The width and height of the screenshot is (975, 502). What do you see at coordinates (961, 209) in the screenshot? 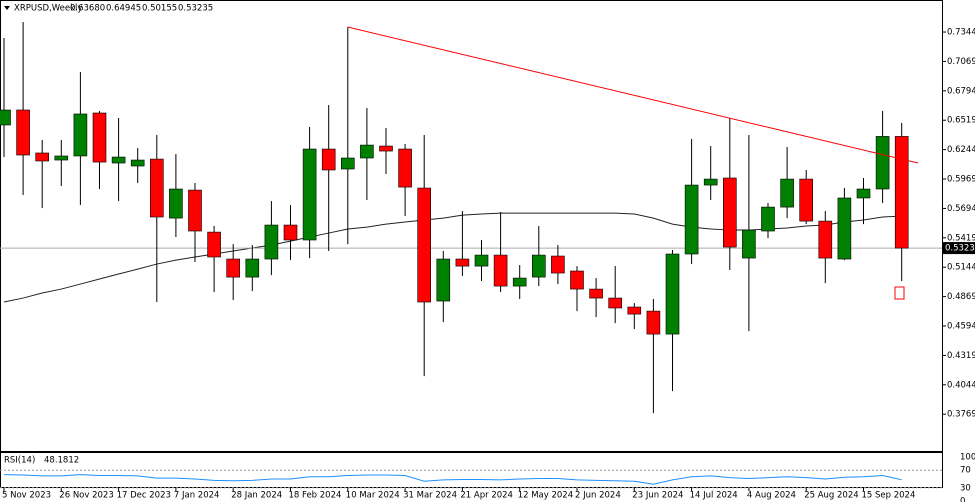
I see `y-tick-label: 0.56945` at bounding box center [961, 209].